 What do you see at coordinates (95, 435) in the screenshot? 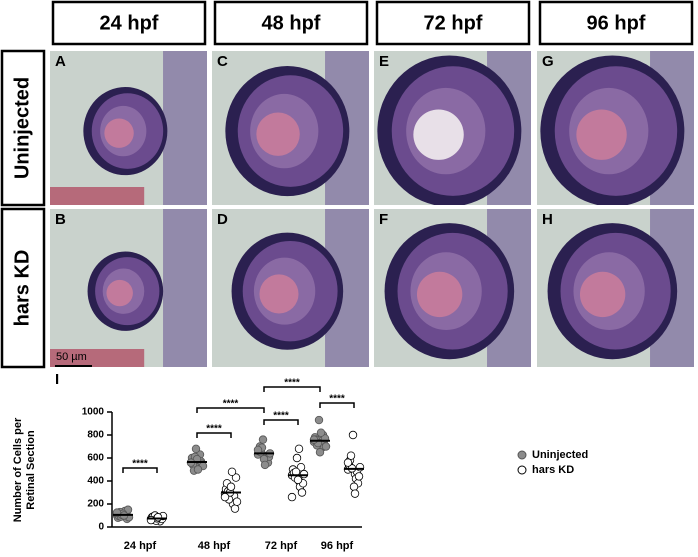
I see `y-tick-label: 800` at bounding box center [95, 435].